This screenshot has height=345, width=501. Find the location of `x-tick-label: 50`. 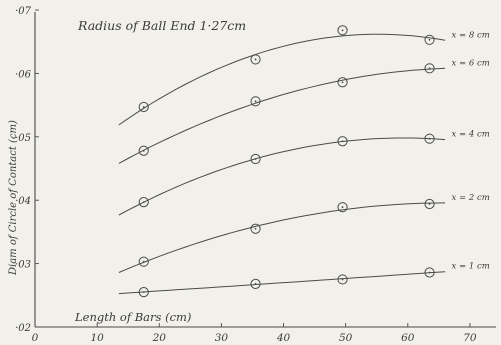

x-tick-label: 50 is located at coordinates (346, 338).